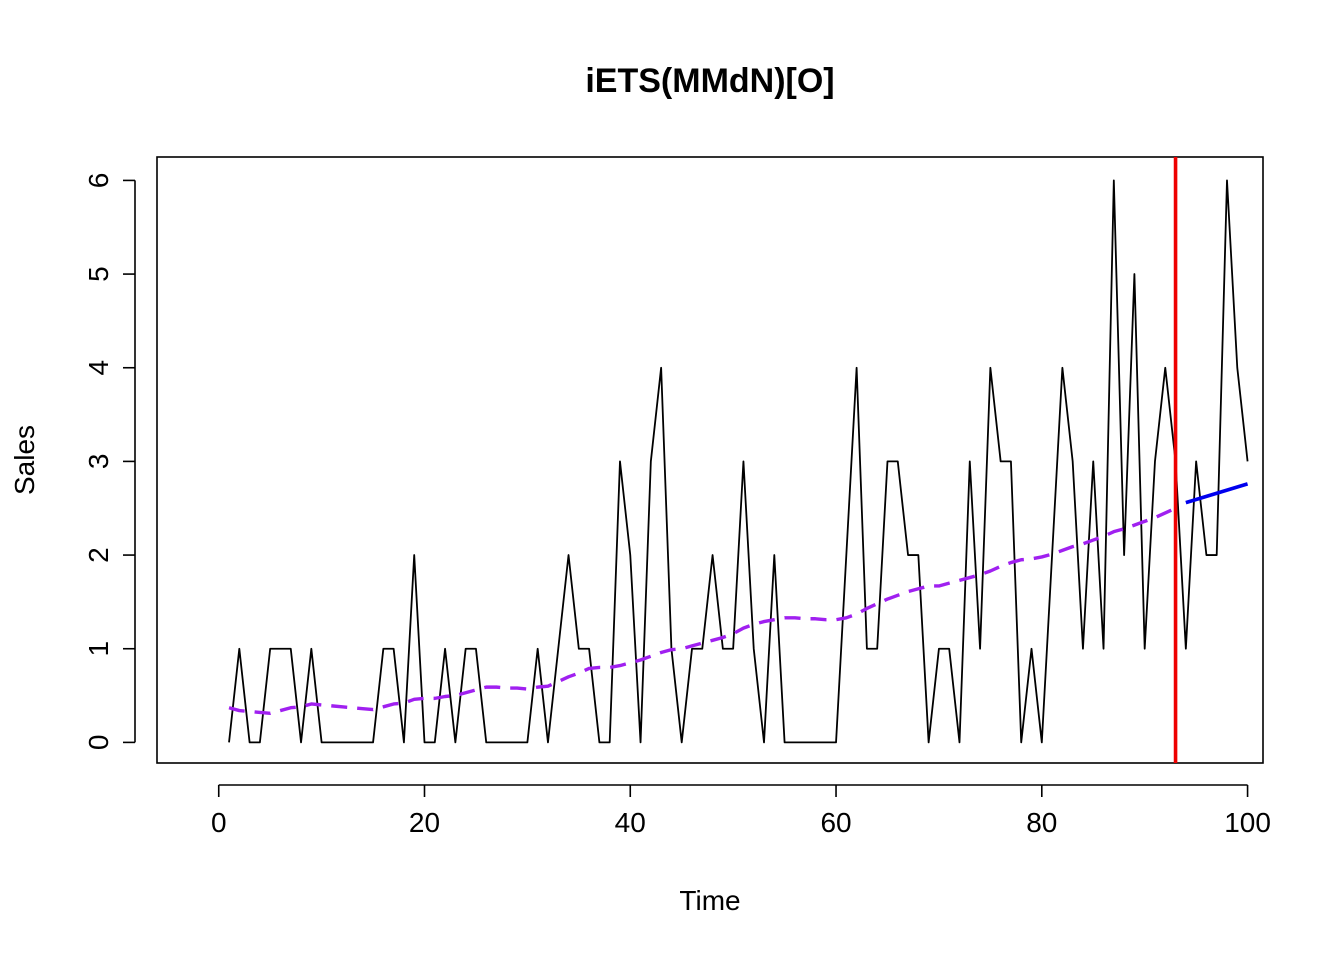 This screenshot has height=960, width=1344. What do you see at coordinates (1247, 822) in the screenshot?
I see `x-tick-label: 100` at bounding box center [1247, 822].